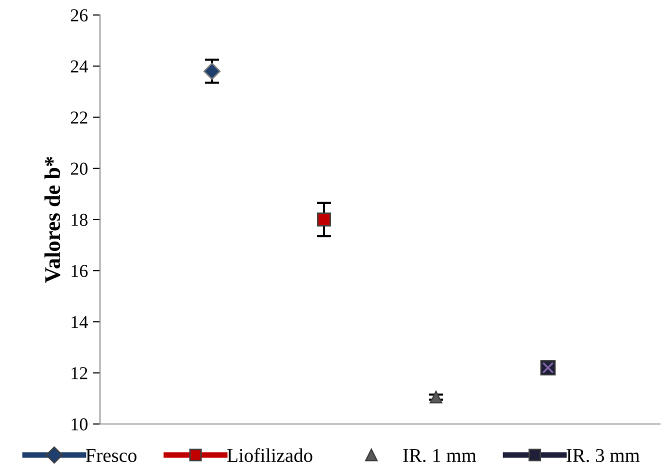  I want to click on y-tick-label: 22, so click(79, 118).